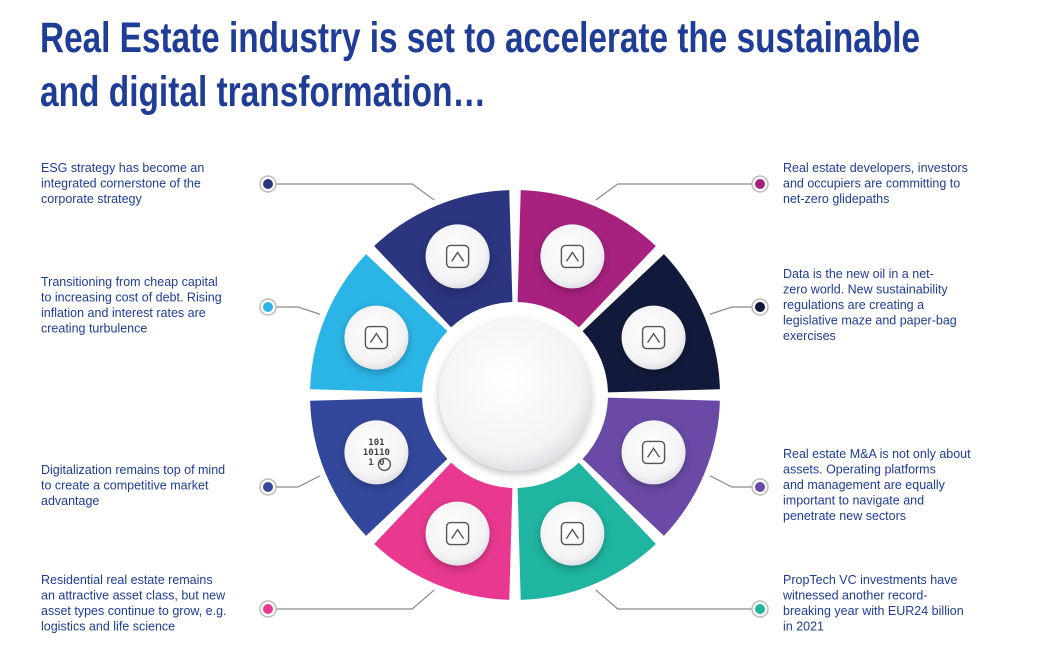 The height and width of the screenshot is (671, 1051). What do you see at coordinates (809, 336) in the screenshot?
I see `description: exercises` at bounding box center [809, 336].